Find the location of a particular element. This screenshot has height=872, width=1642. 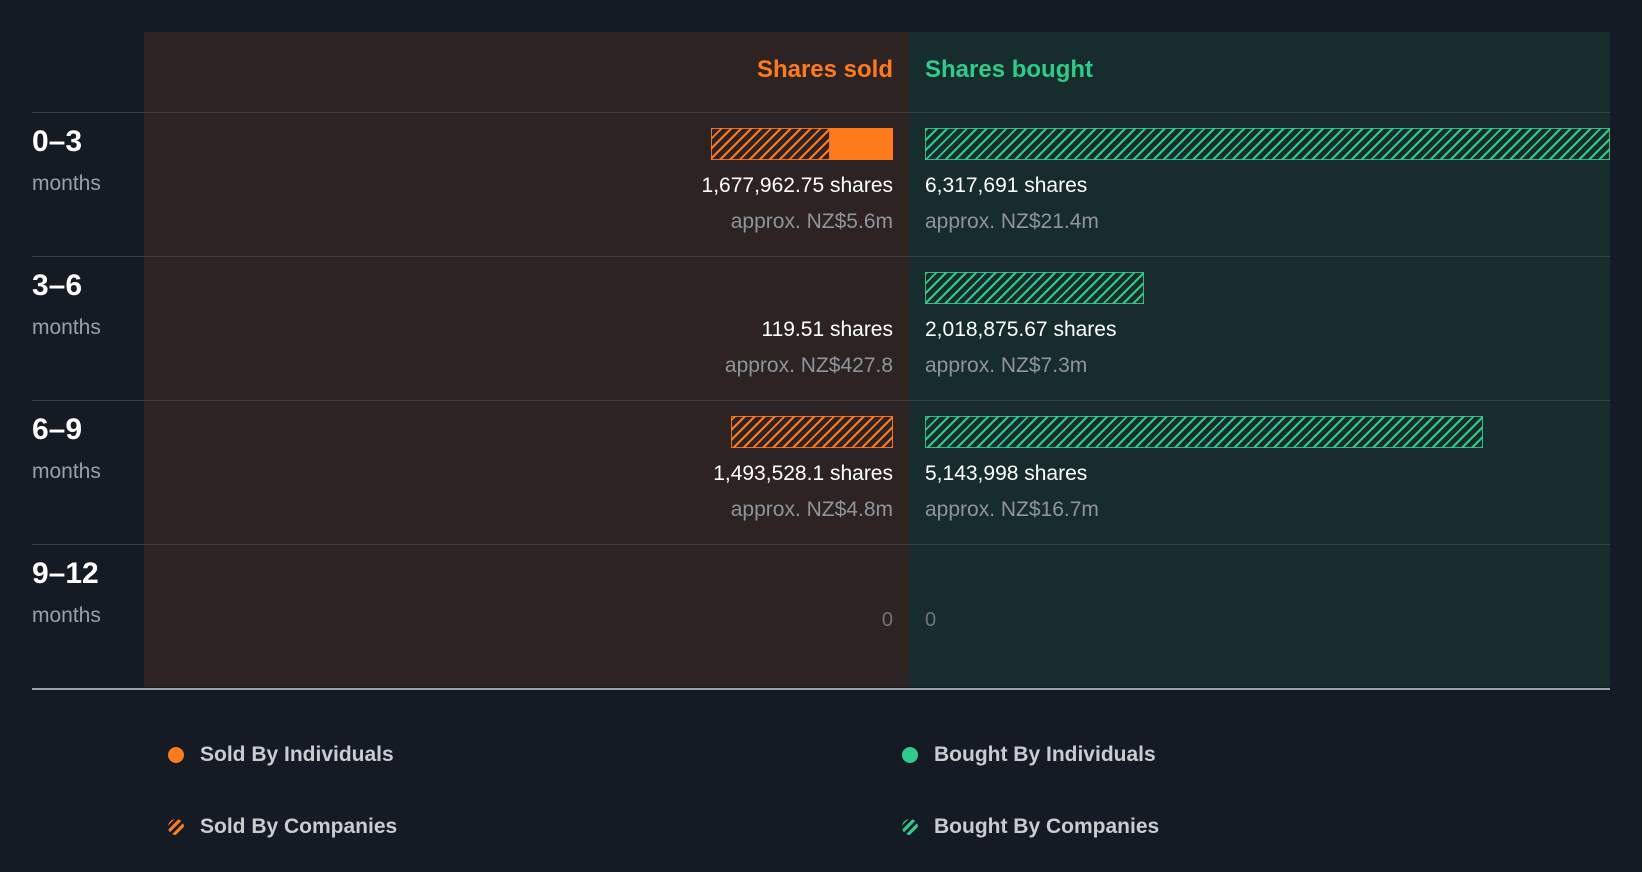

sold-shares-value: 1,493,528.1 shares is located at coordinates (803, 473).